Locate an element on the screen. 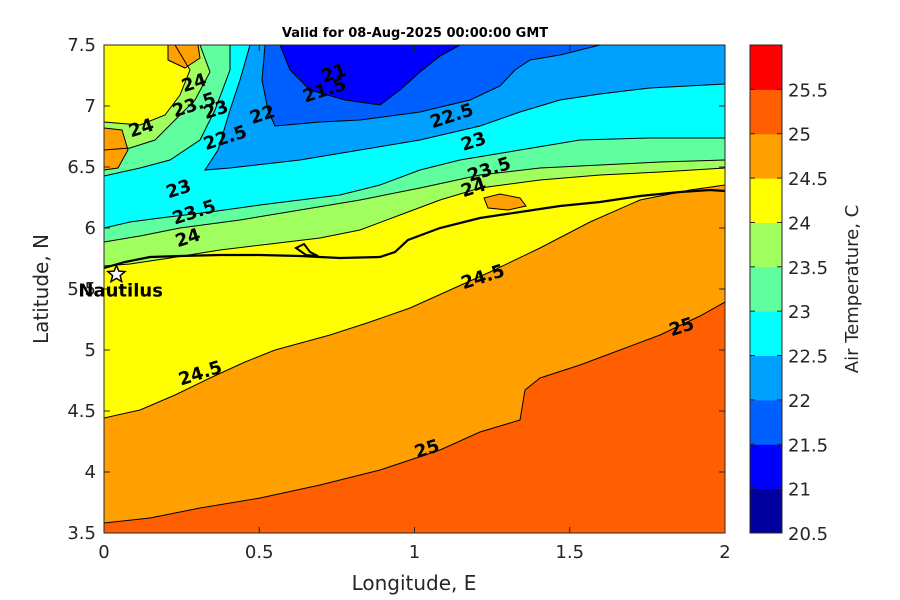 Image resolution: width=900 pixels, height=600 pixels. patch-24-5-top is located at coordinates (184, 56).